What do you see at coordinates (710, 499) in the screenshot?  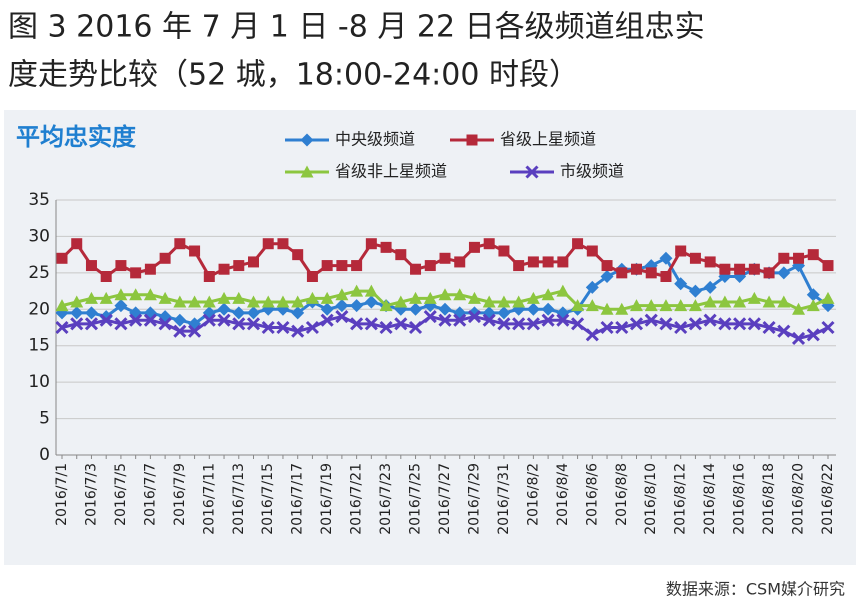 I see `x-tick-label: 2016/8/14` at bounding box center [710, 499].